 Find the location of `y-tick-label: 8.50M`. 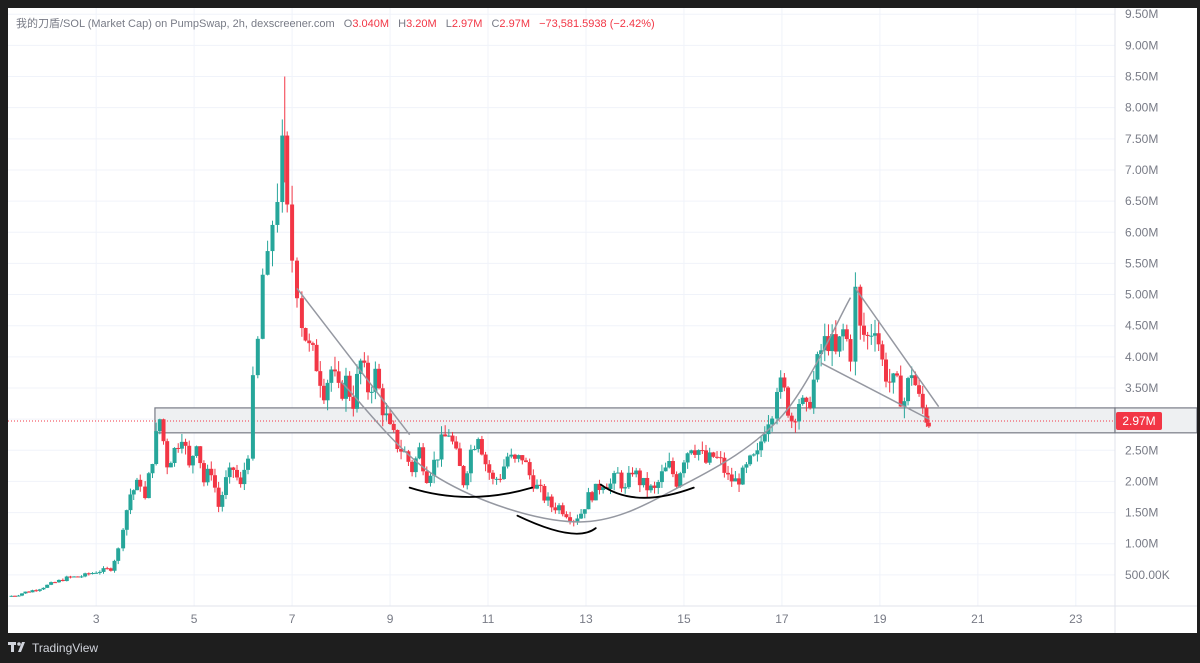

y-tick-label: 8.50M is located at coordinates (1141, 77).